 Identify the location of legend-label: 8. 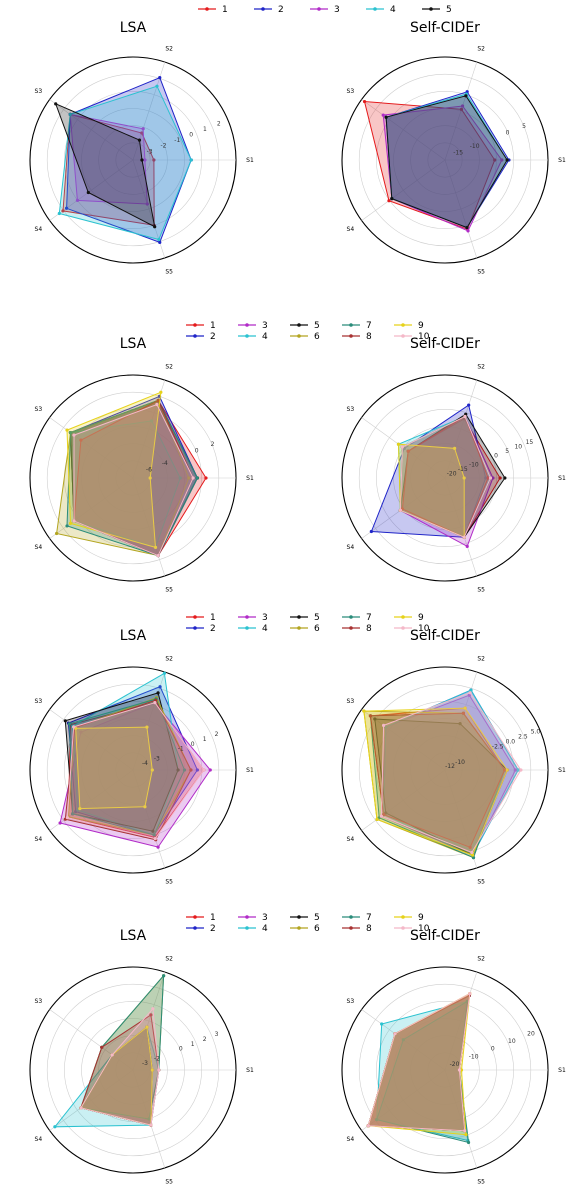
(369, 337).